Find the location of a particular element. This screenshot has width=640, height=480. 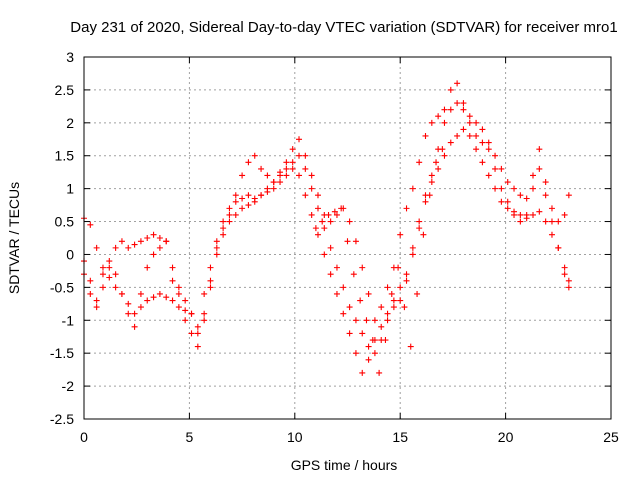

x-tick-label: 5 is located at coordinates (190, 437).